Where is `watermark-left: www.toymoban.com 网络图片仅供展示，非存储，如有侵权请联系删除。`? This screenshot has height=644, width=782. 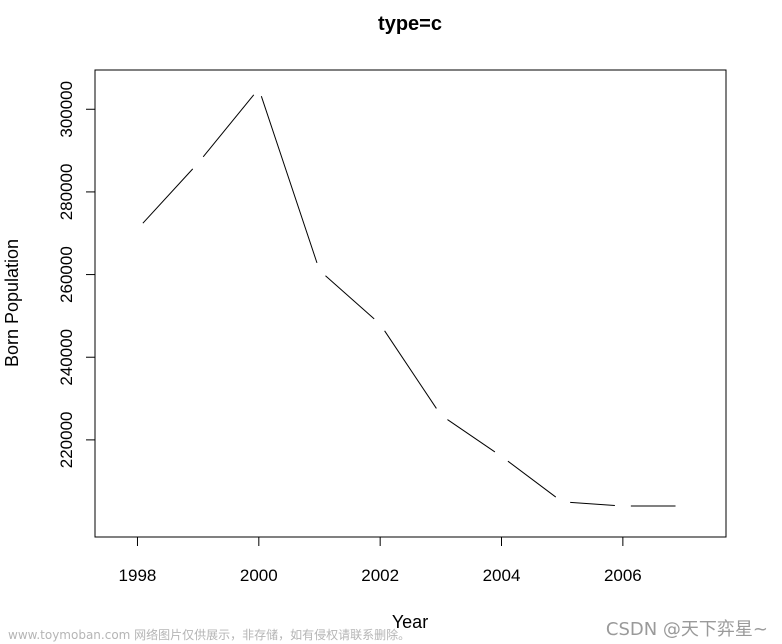
watermark-left: www.toymoban.com 网络图片仅供展示，非存储，如有侵权请联系删除。 is located at coordinates (209, 635).